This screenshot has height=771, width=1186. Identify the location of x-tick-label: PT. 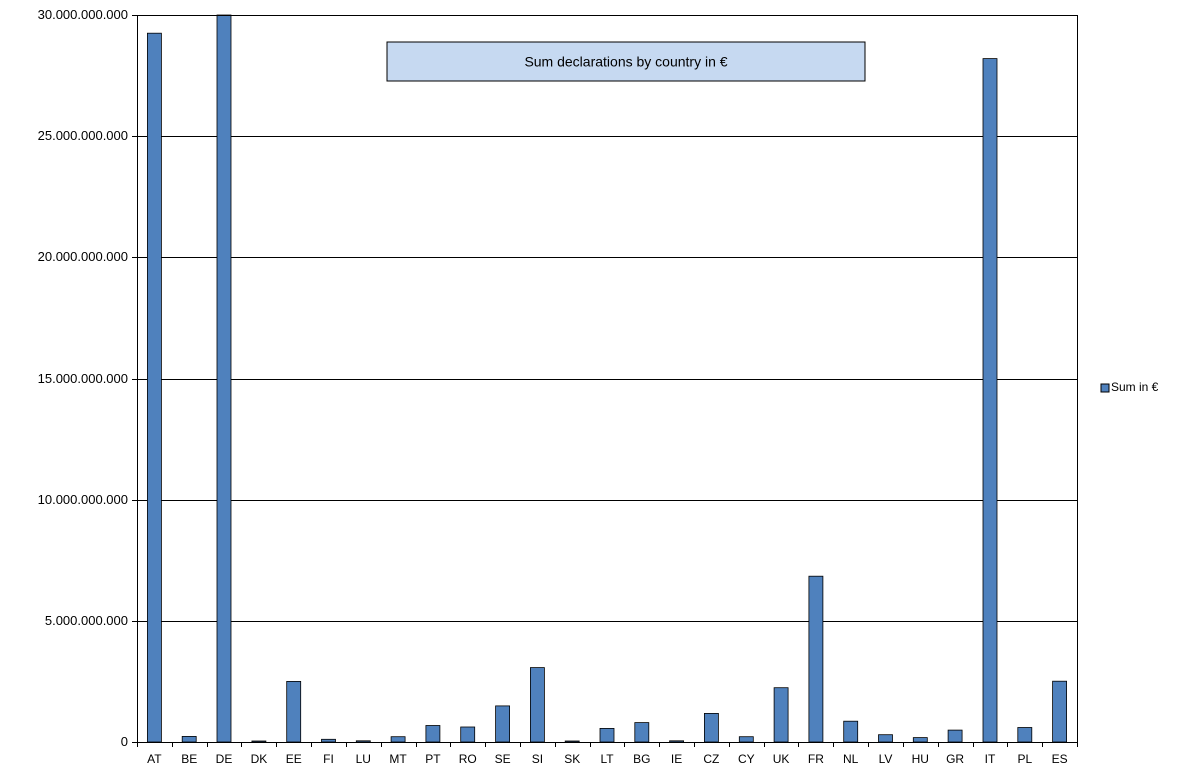
(433, 759).